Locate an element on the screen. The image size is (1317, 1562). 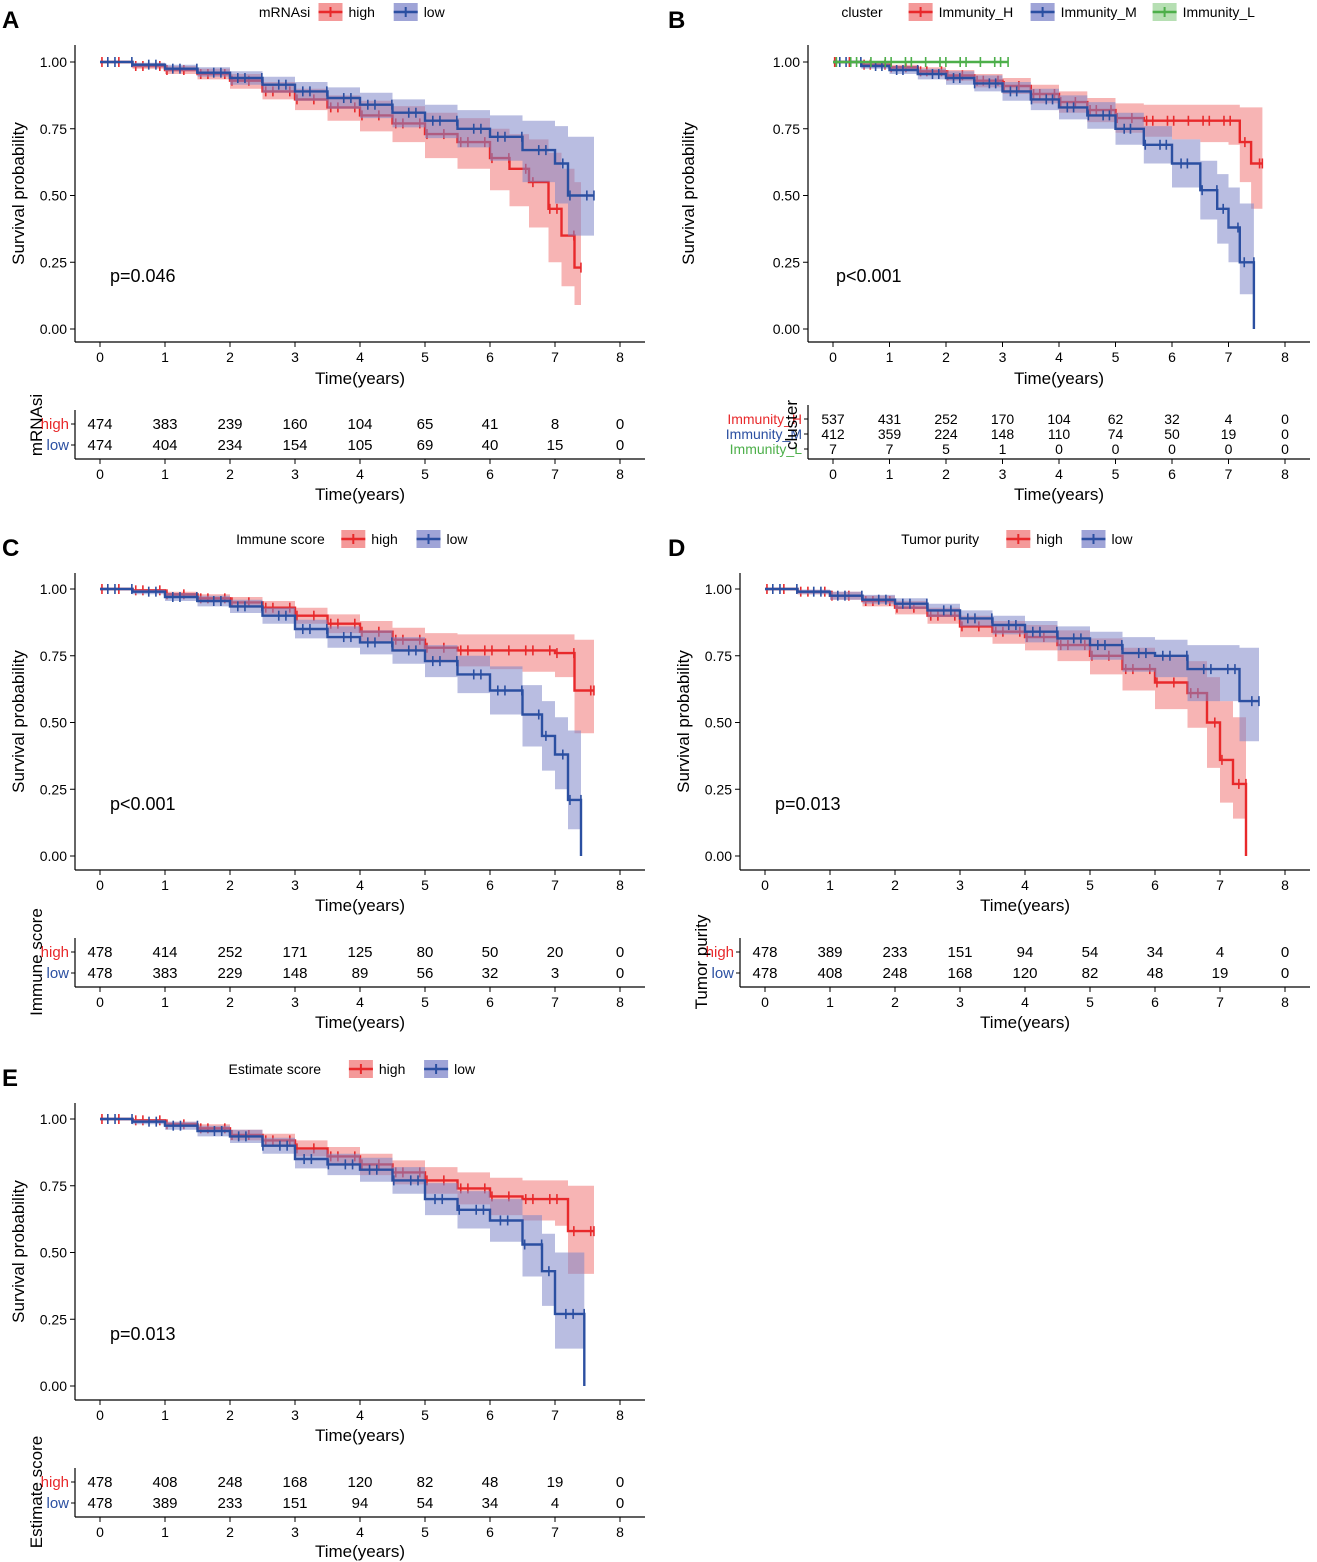
risk-row-low: low 478 389 233 151 94 54 34 4 0 is located at coordinates (335, 1503).